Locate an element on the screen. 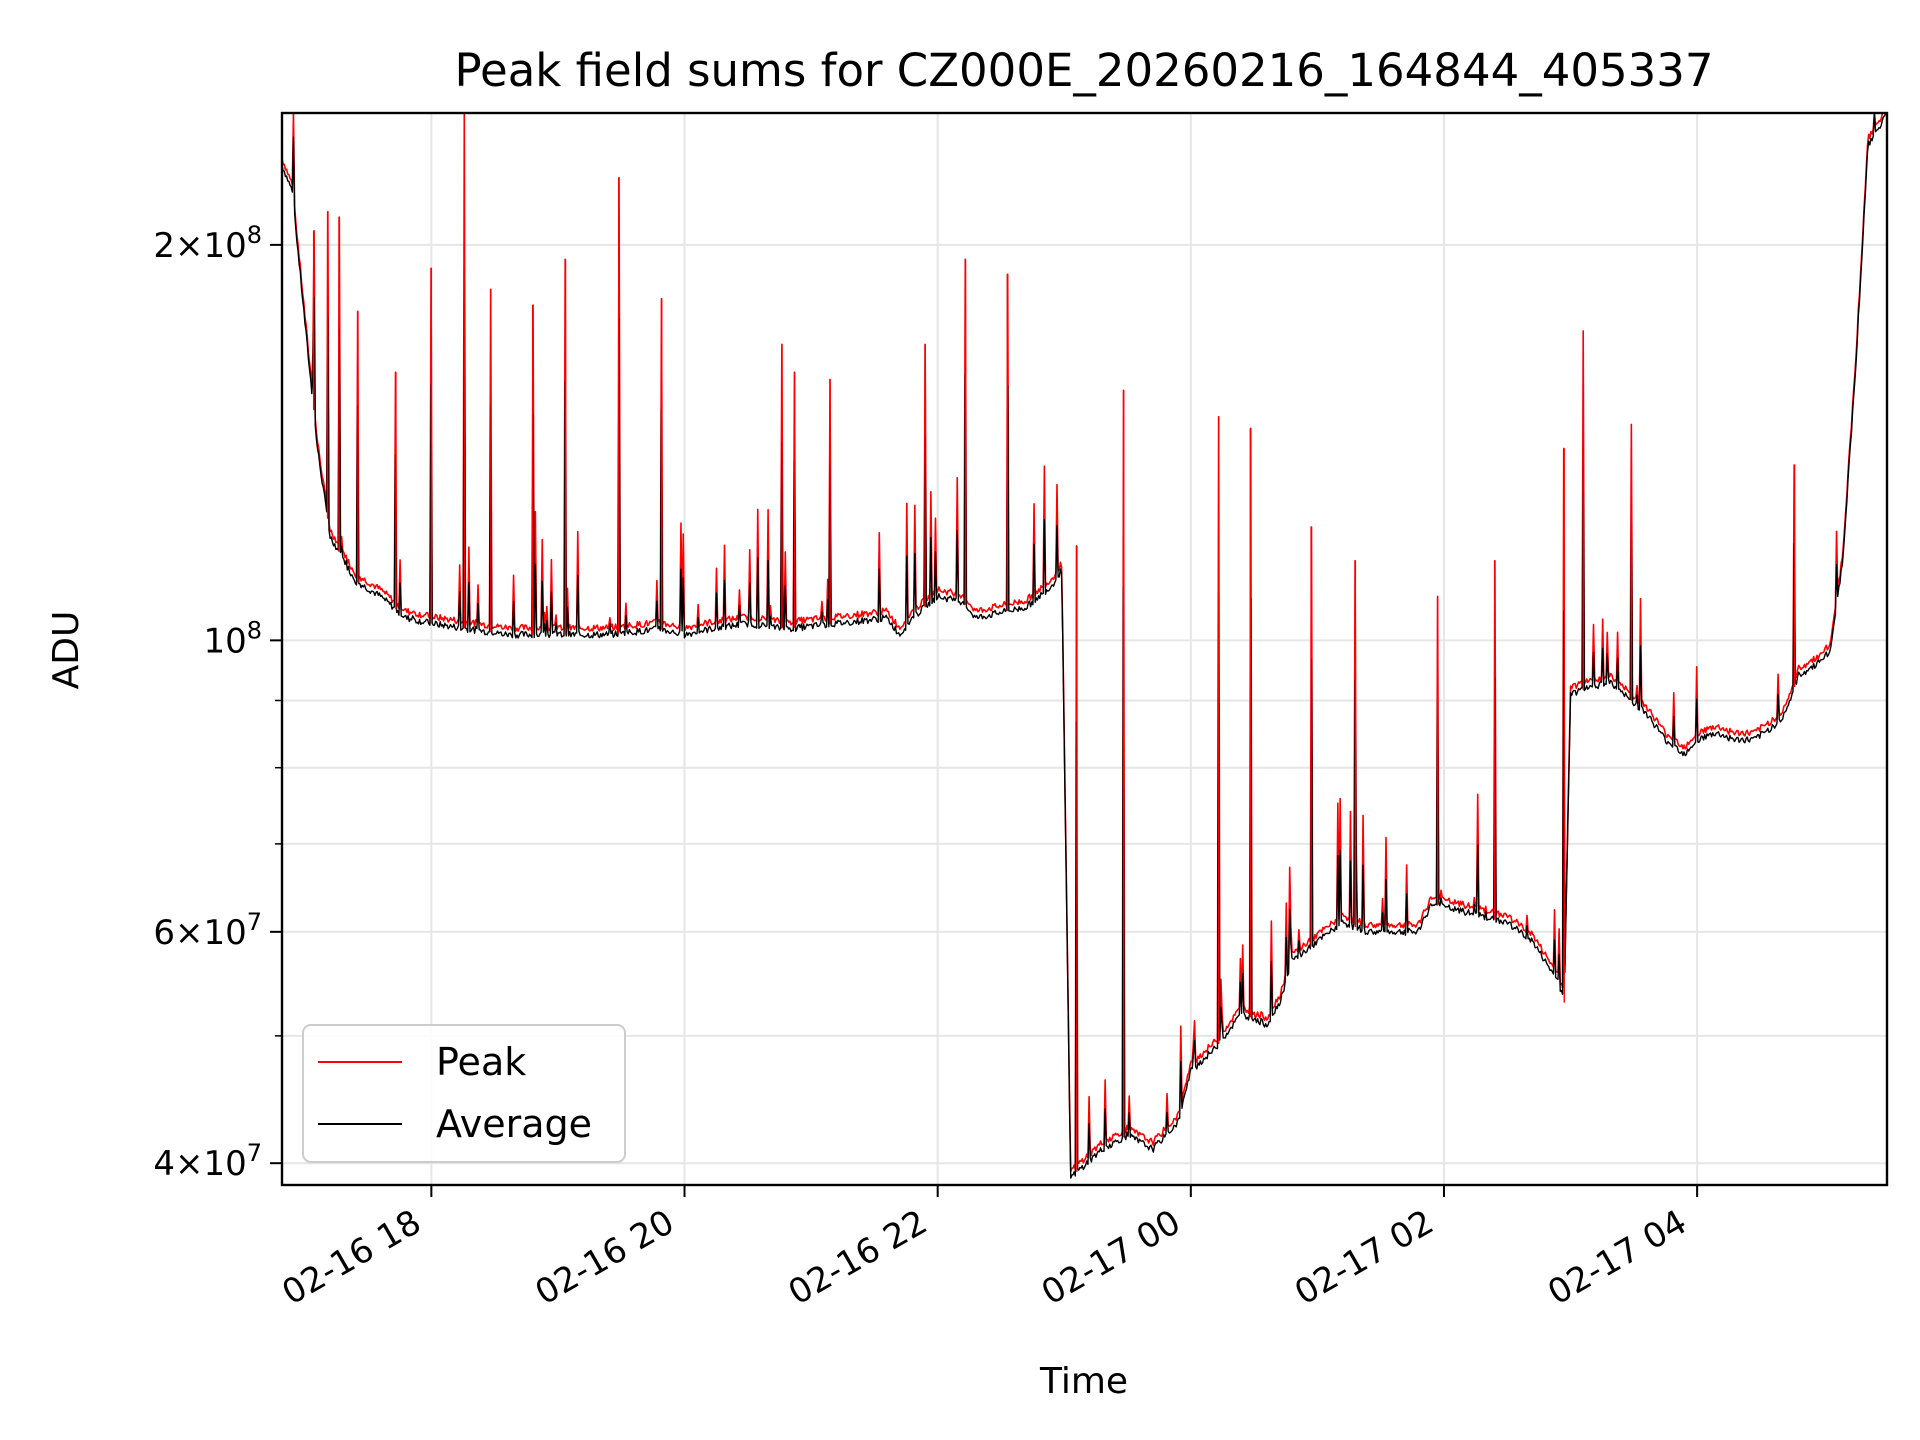  legend-peak-label: Peak is located at coordinates (481, 1062).